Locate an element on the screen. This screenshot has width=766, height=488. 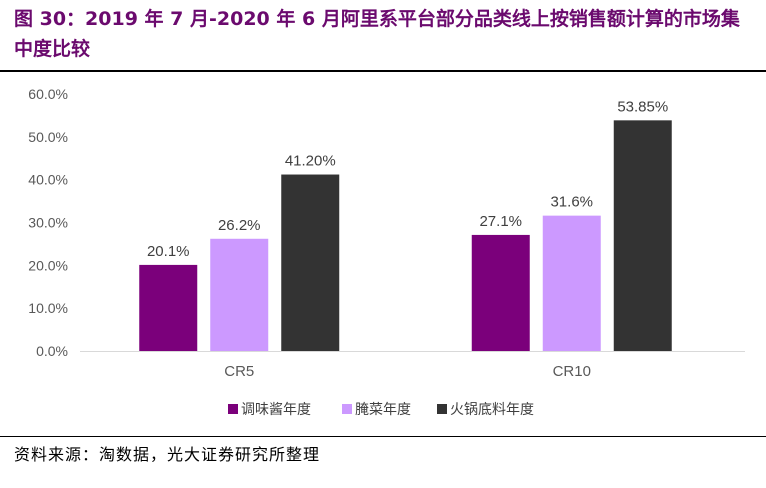
y-tick-label: 20.0% is located at coordinates (48, 265).